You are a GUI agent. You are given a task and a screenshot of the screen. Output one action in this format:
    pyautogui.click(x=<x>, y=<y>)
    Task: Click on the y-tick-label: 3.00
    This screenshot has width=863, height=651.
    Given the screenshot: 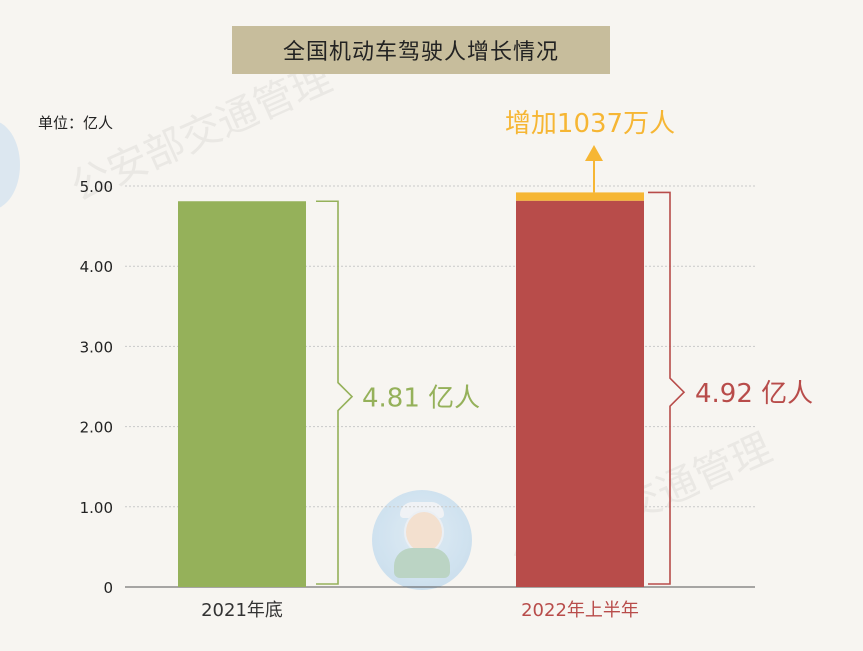 What is the action you would take?
    pyautogui.click(x=96, y=347)
    